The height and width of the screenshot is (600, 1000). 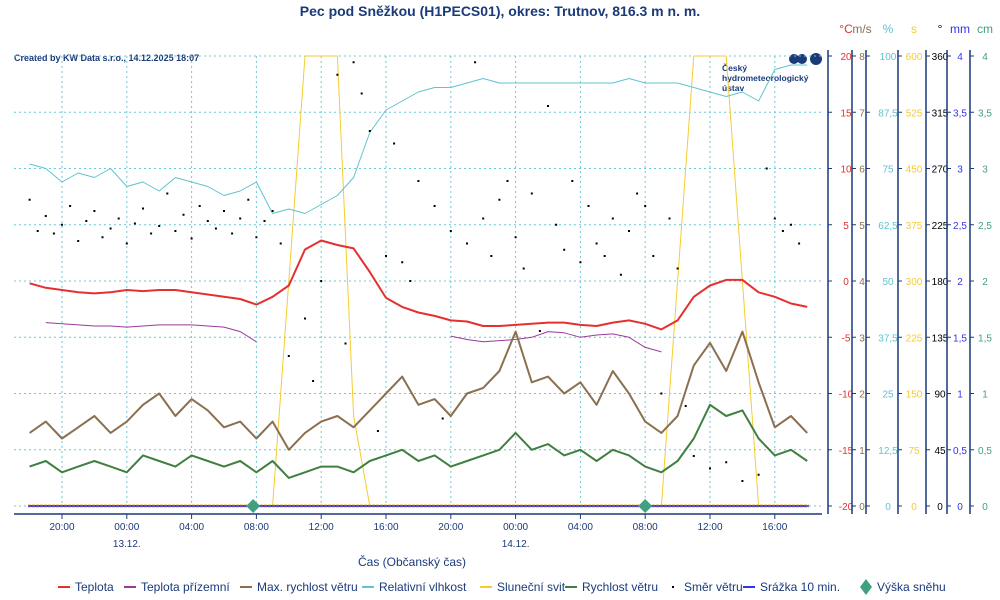 I want to click on y-tick-label: 0,5, so click(x=960, y=451).